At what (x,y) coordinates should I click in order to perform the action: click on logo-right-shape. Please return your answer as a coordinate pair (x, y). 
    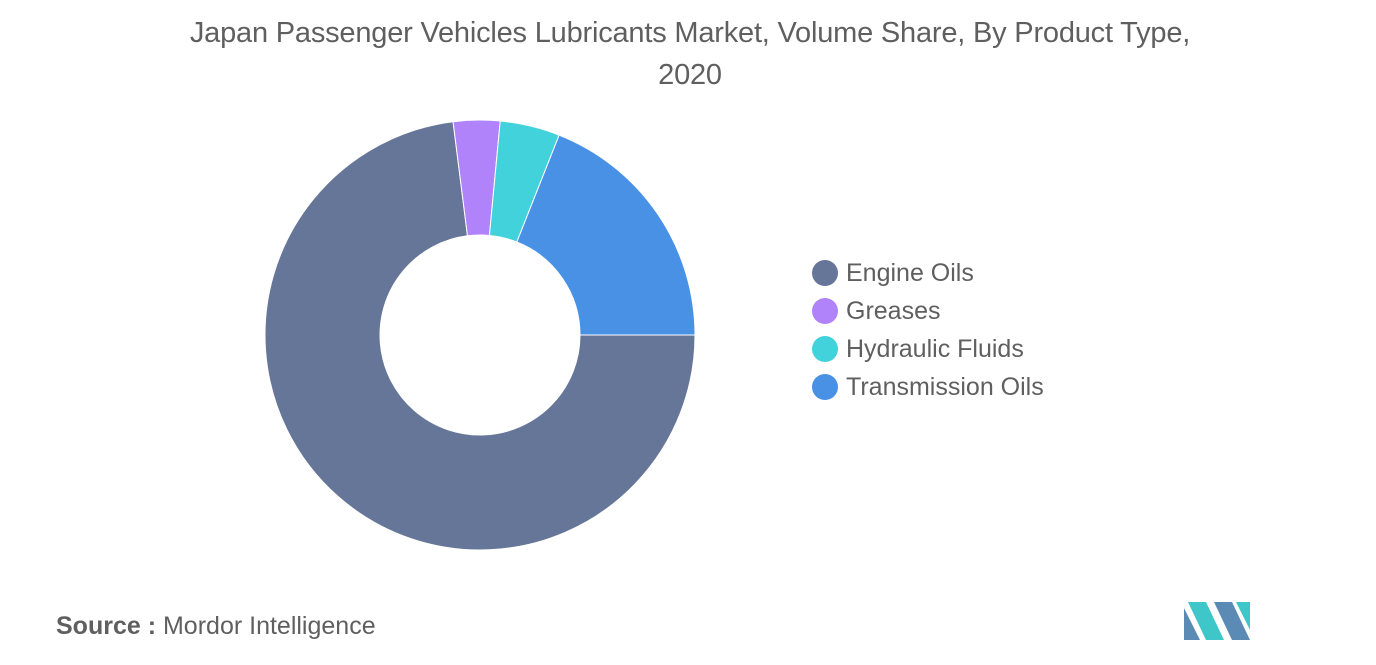
    Looking at the image, I should click on (1243, 616).